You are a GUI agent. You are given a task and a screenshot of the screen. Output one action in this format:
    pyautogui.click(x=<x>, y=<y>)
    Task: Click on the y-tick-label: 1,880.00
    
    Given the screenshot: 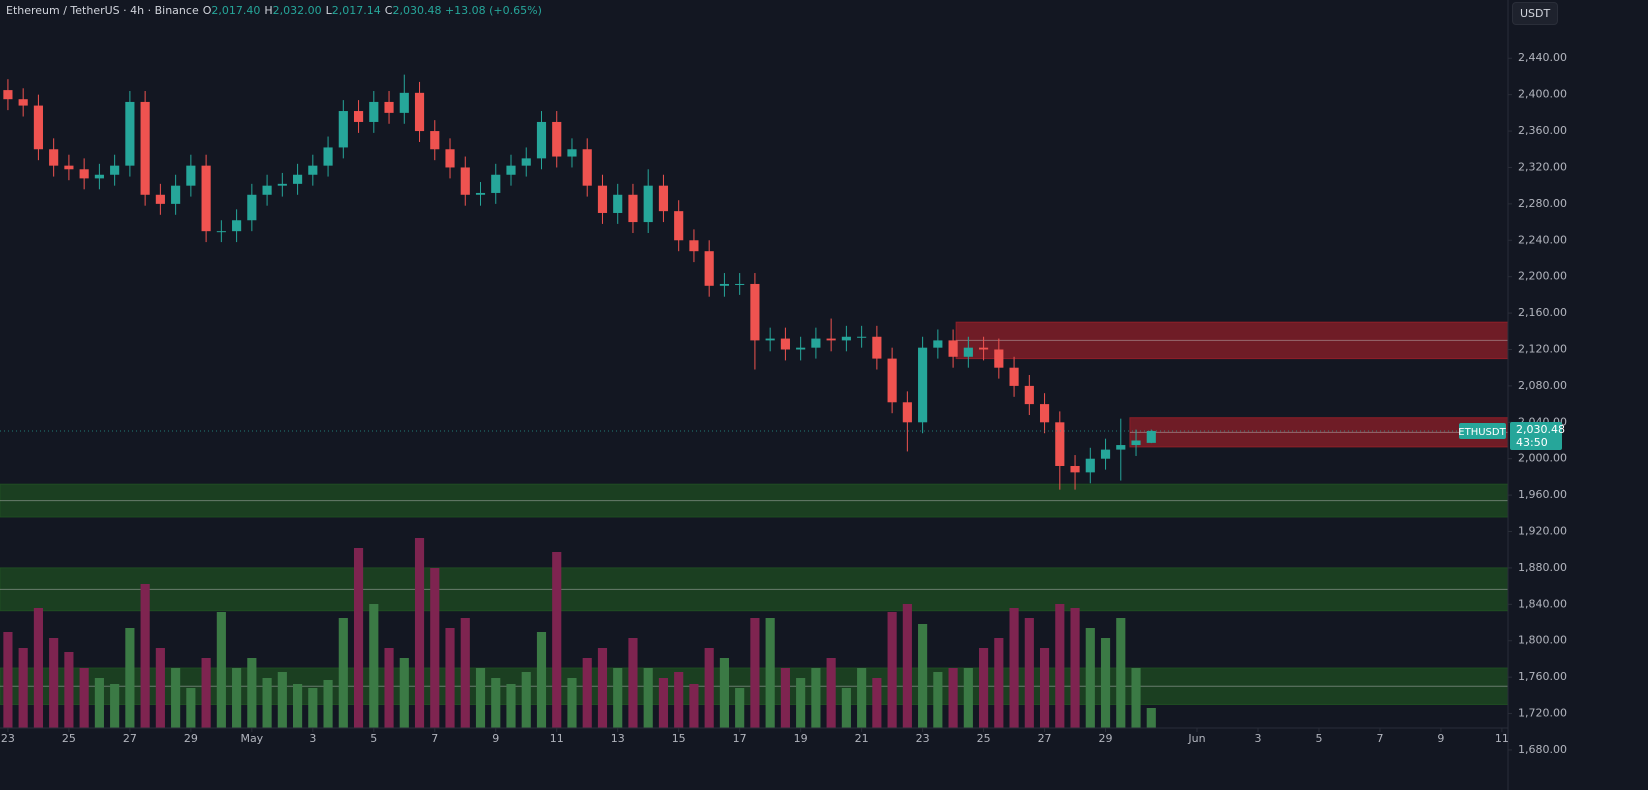 What is the action you would take?
    pyautogui.click(x=1542, y=567)
    